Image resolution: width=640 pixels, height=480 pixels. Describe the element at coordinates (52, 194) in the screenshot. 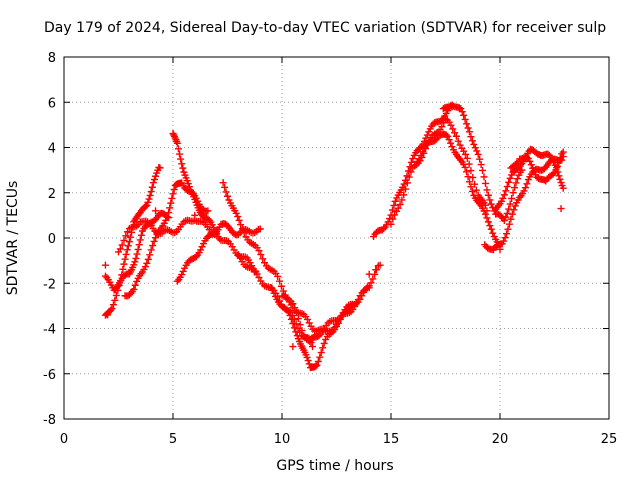

I see `y-tick-label: 2` at that location.